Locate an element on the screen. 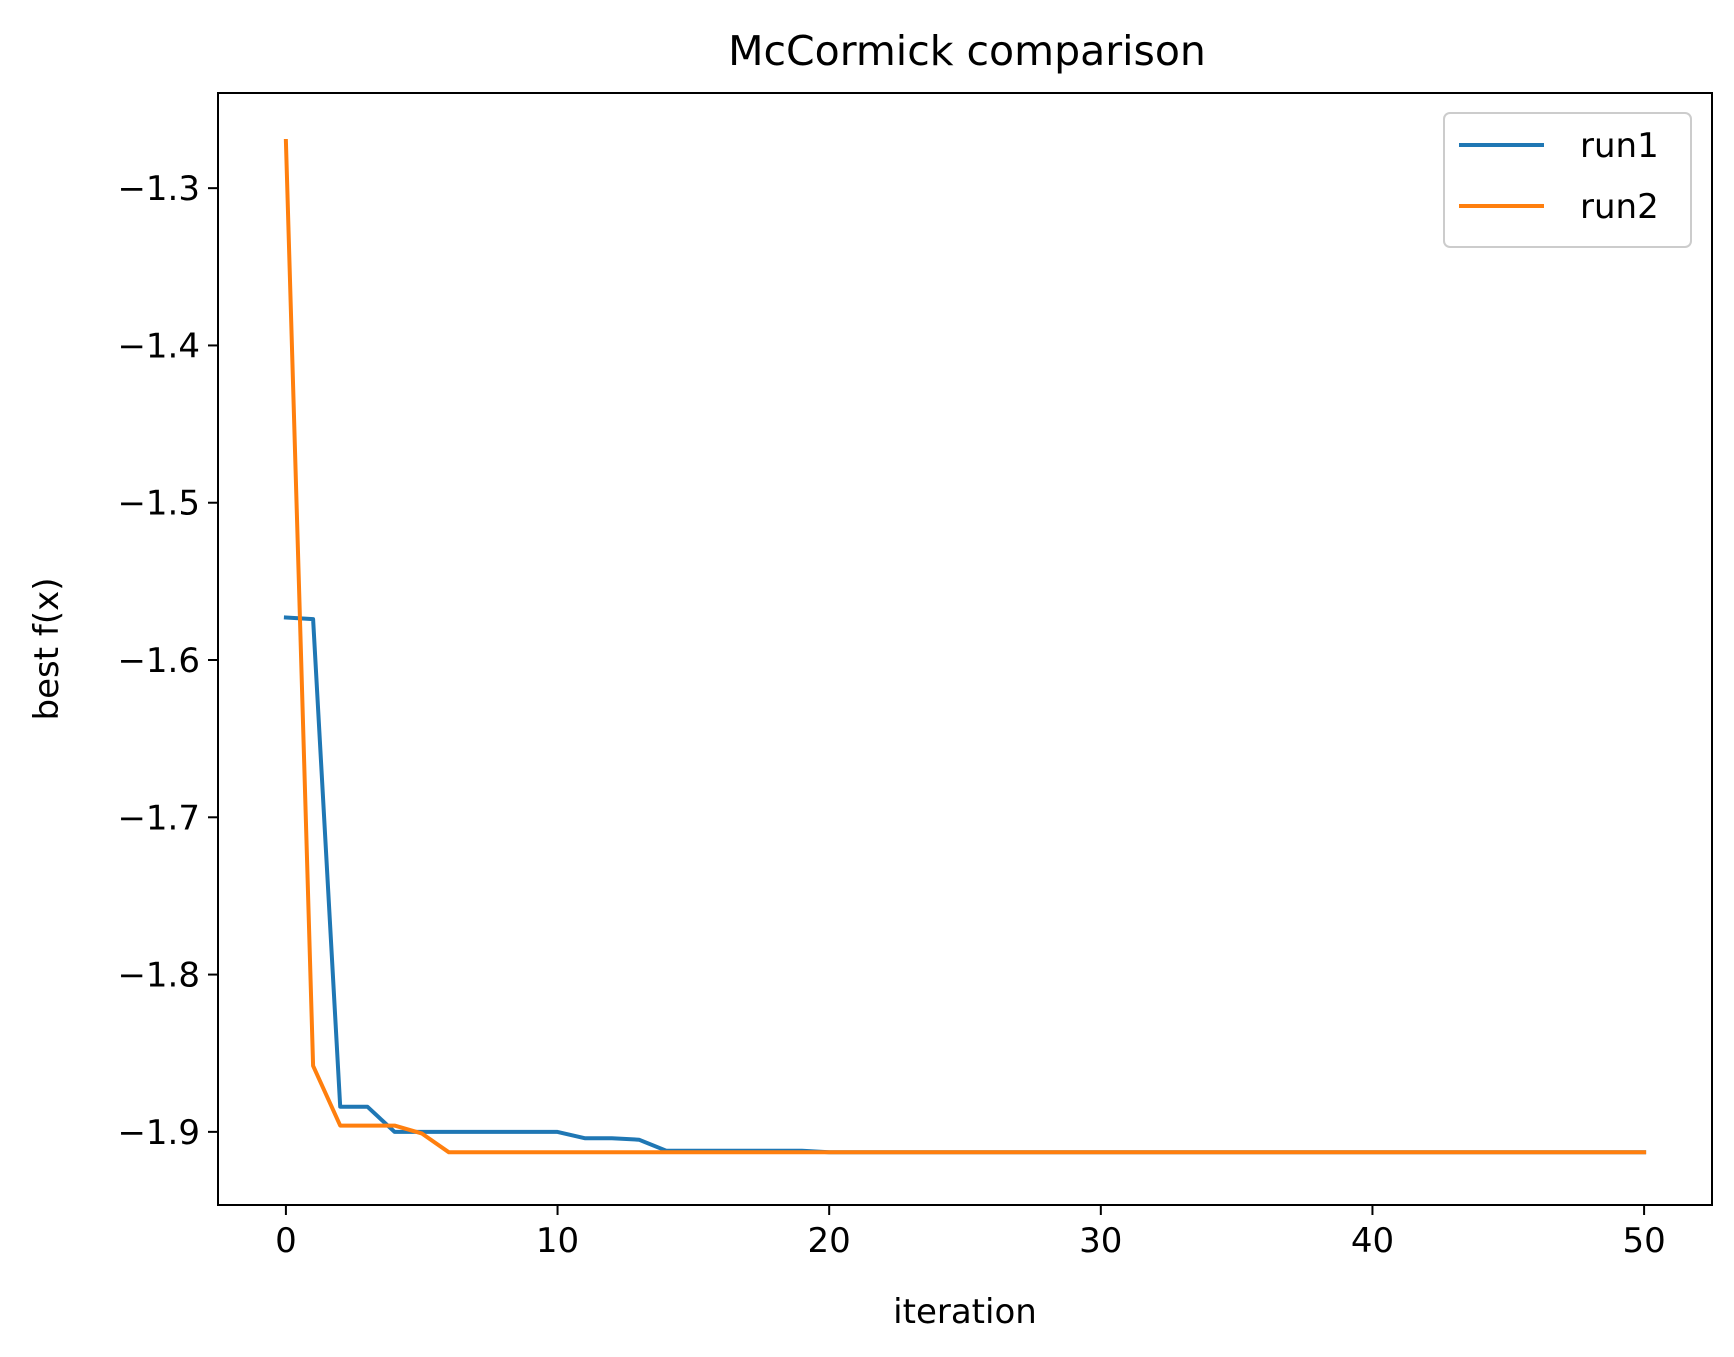 This screenshot has width=1734, height=1357. legend-label-run1: run1 is located at coordinates (1619, 146).